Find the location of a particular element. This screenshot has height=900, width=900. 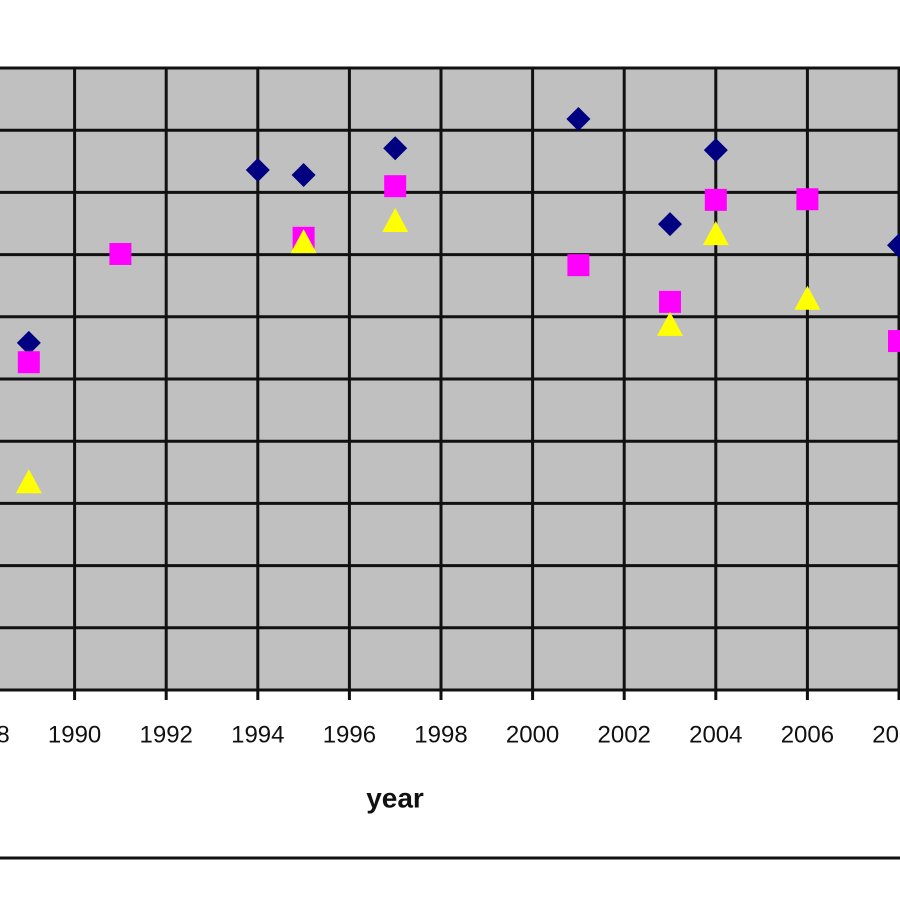

x-axis-title: year is located at coordinates (395, 797).